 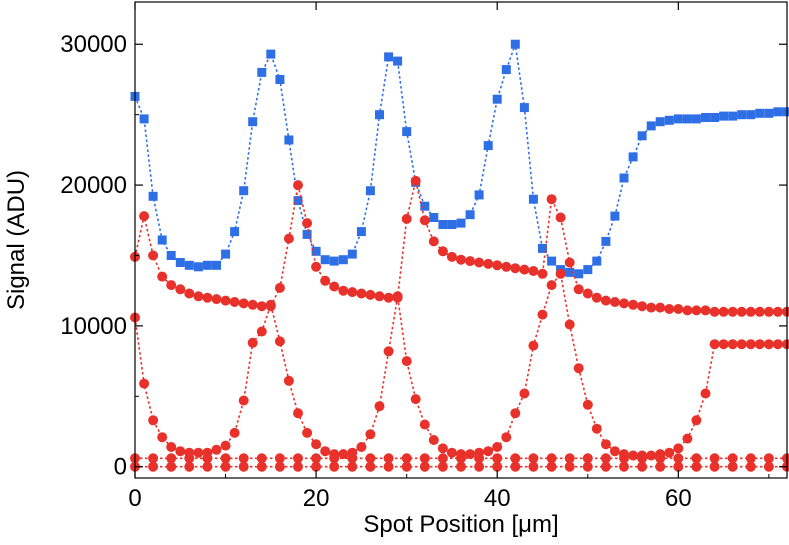 What do you see at coordinates (93, 185) in the screenshot?
I see `y-tick-label: 20000` at bounding box center [93, 185].